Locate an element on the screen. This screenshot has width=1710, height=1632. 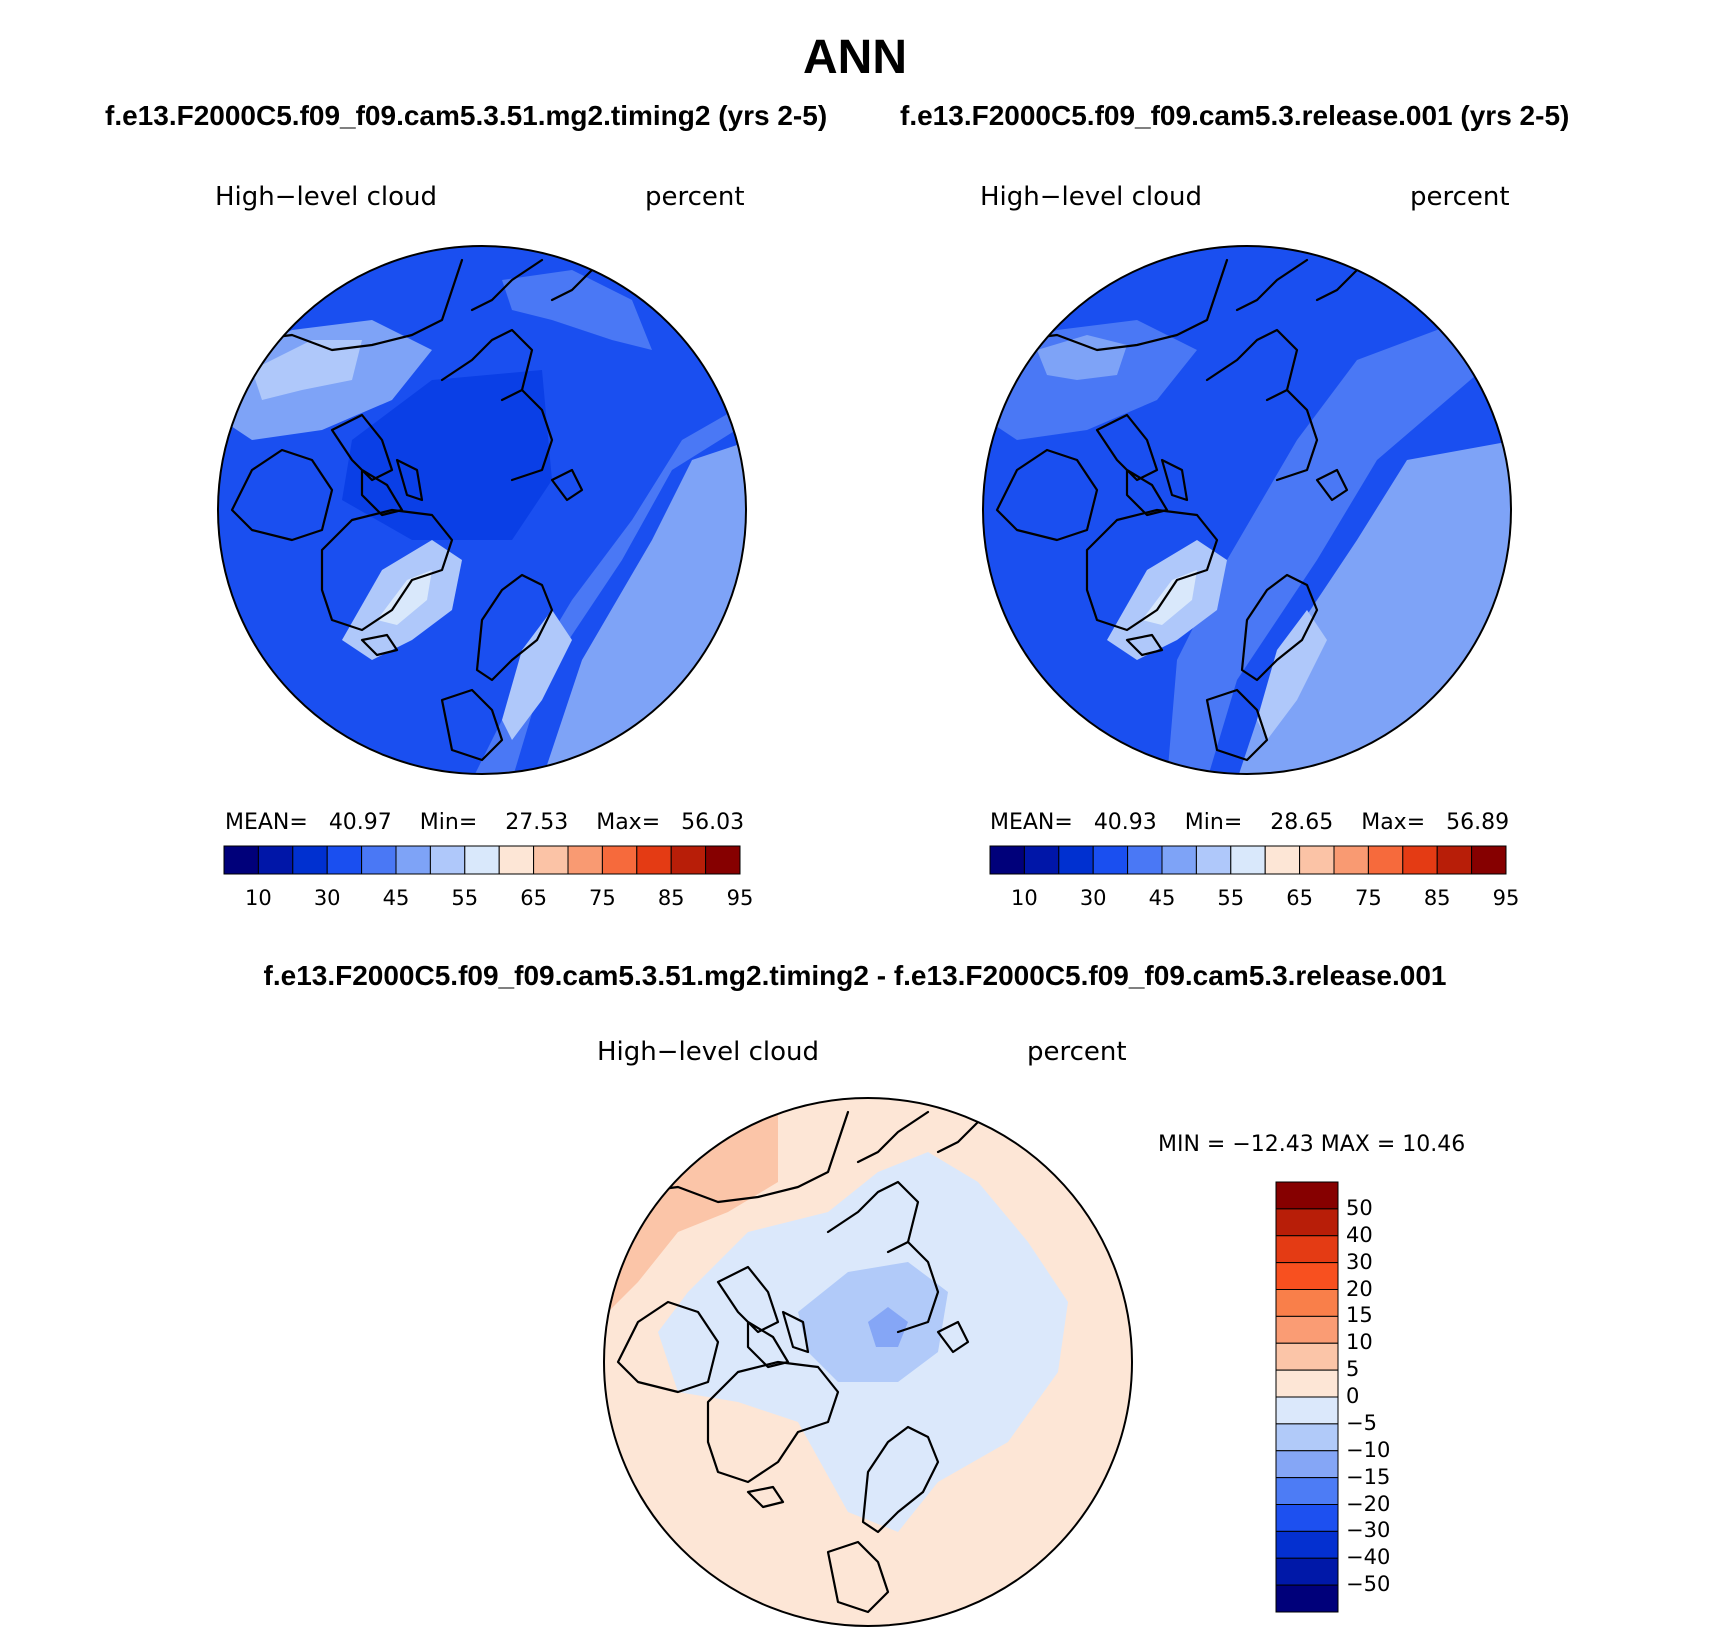
panel2-max-label: Max= is located at coordinates (1393, 822).